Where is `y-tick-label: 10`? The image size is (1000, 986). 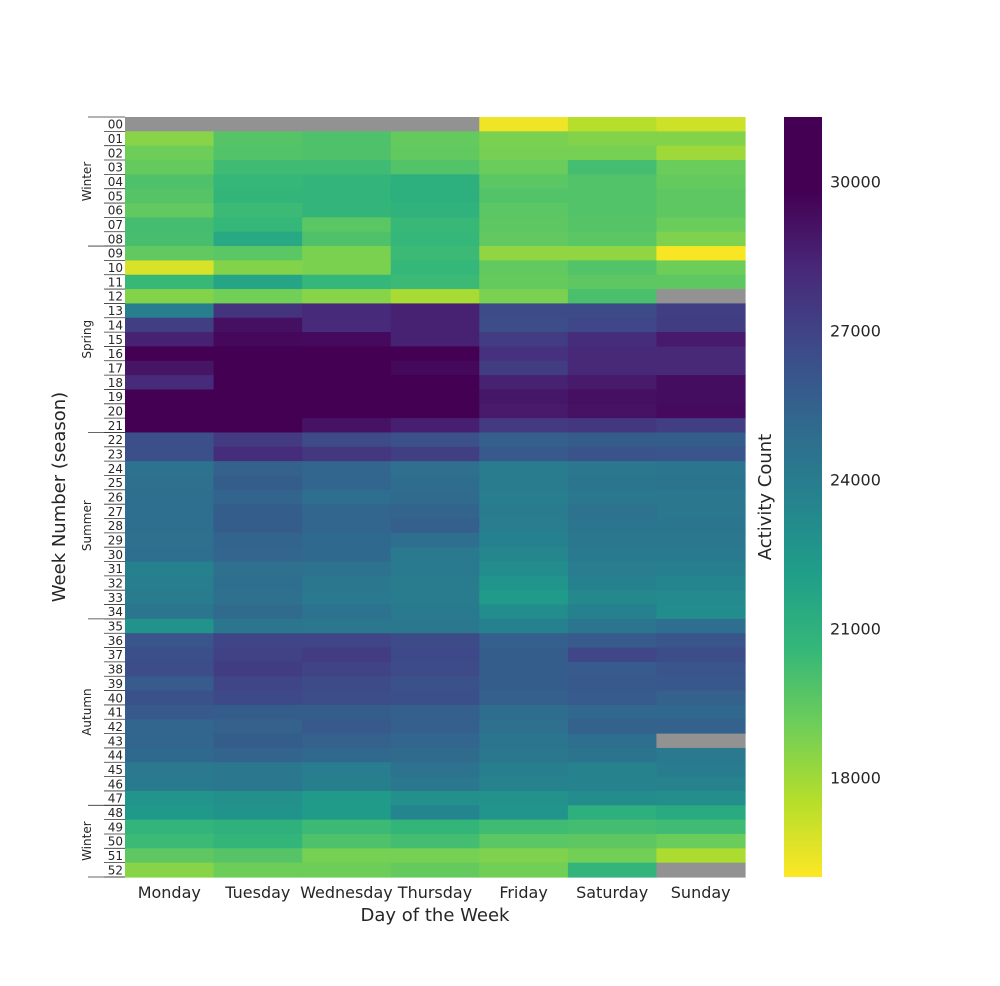
y-tick-label: 10 is located at coordinates (115, 268).